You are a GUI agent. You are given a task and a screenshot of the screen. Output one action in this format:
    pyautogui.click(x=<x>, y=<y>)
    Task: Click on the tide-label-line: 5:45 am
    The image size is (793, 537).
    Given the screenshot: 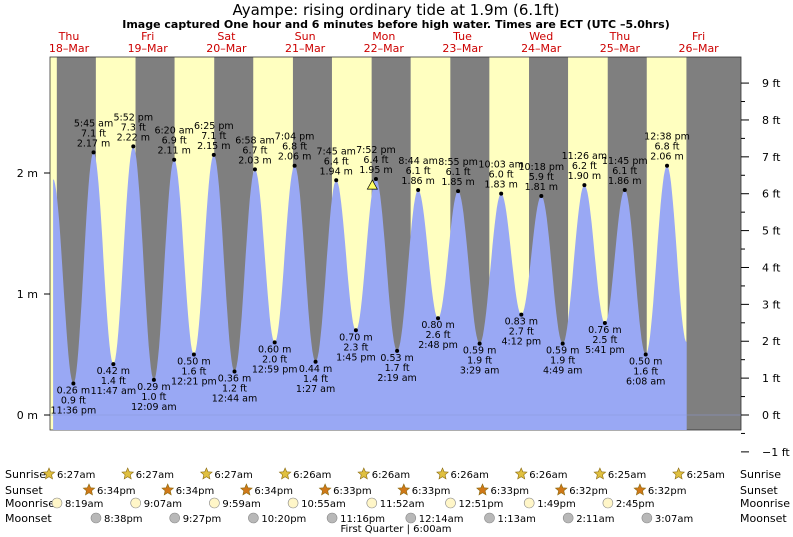 What is the action you would take?
    pyautogui.click(x=93, y=123)
    